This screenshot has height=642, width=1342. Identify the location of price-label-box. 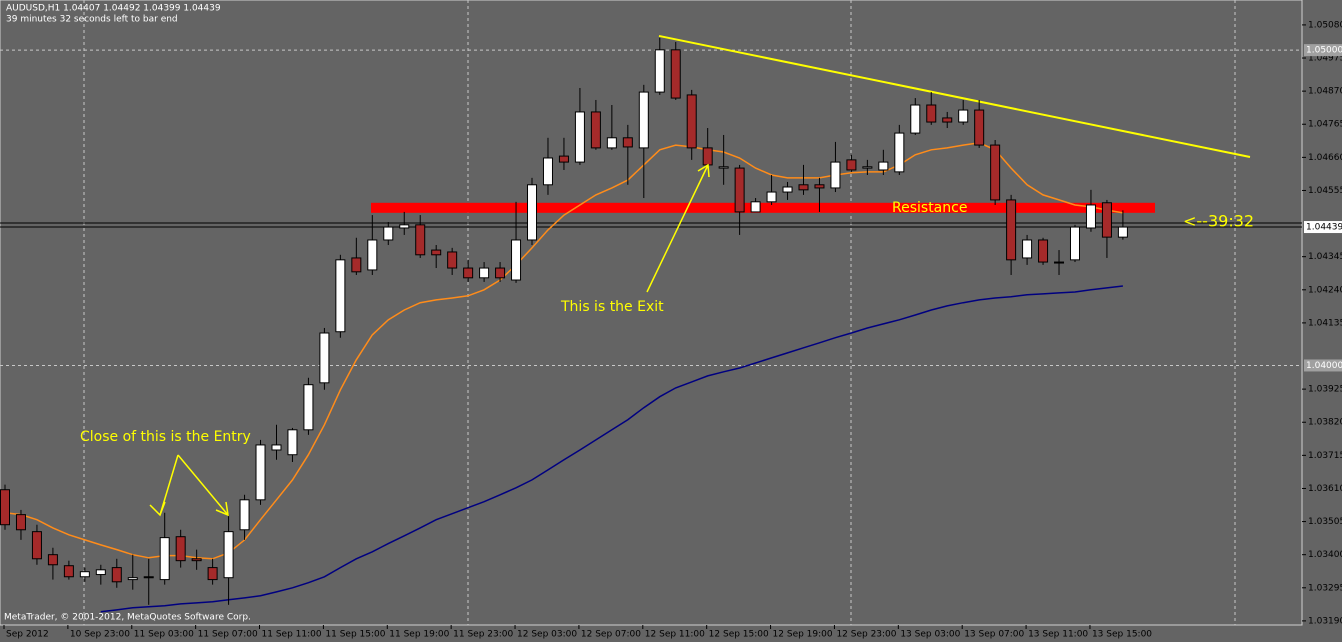
(1323, 227).